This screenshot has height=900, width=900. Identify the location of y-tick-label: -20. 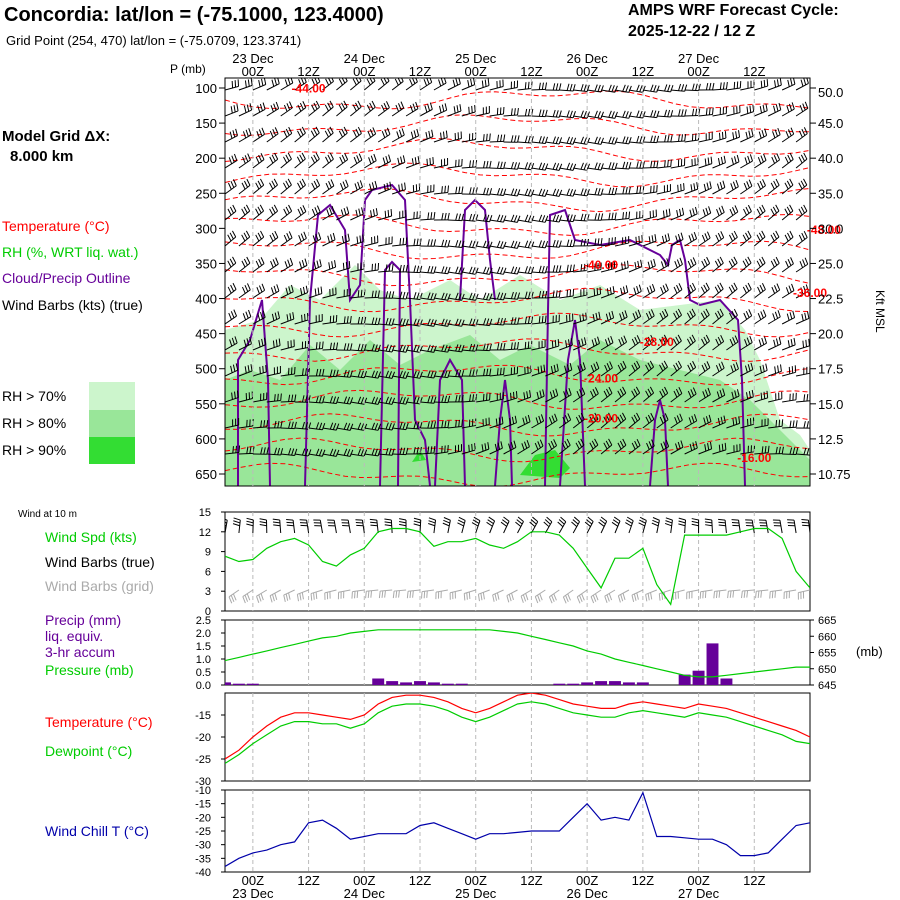
(203, 818).